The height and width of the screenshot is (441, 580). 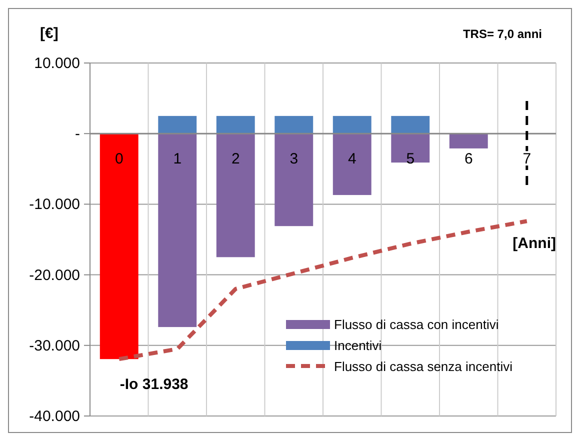 What do you see at coordinates (77, 134) in the screenshot?
I see `y-tick-label: -` at bounding box center [77, 134].